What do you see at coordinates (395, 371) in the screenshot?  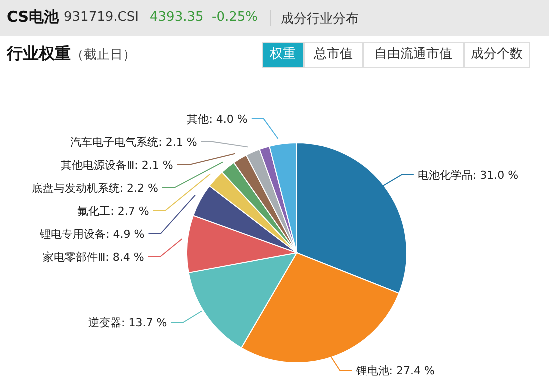 I see `slice-label: 锂电池: 27.4 %` at bounding box center [395, 371].